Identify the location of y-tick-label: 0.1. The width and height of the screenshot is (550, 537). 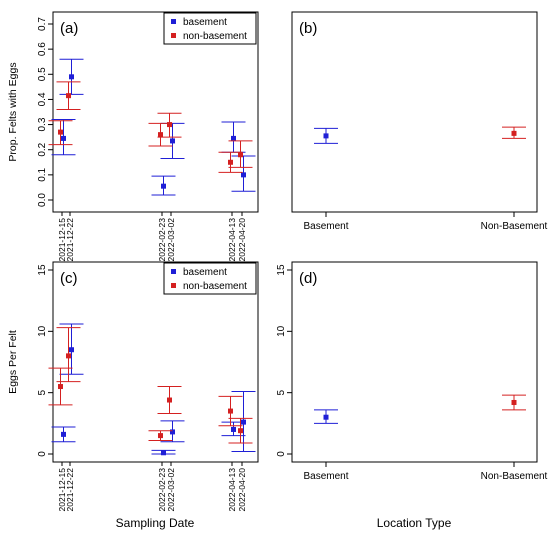
(42, 174).